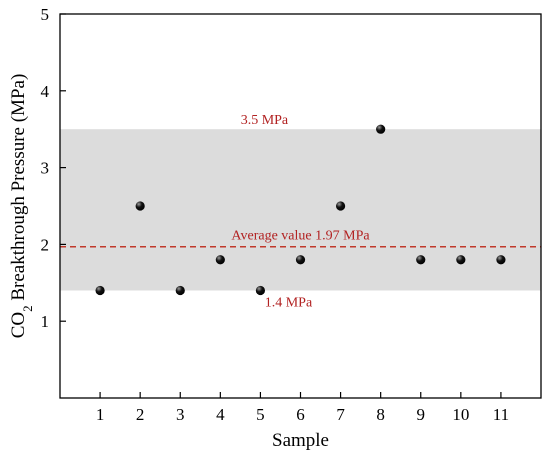 The width and height of the screenshot is (550, 461). I want to click on y-axis-title: CO2 Breakthrough Pressure (MPa), so click(21, 206).